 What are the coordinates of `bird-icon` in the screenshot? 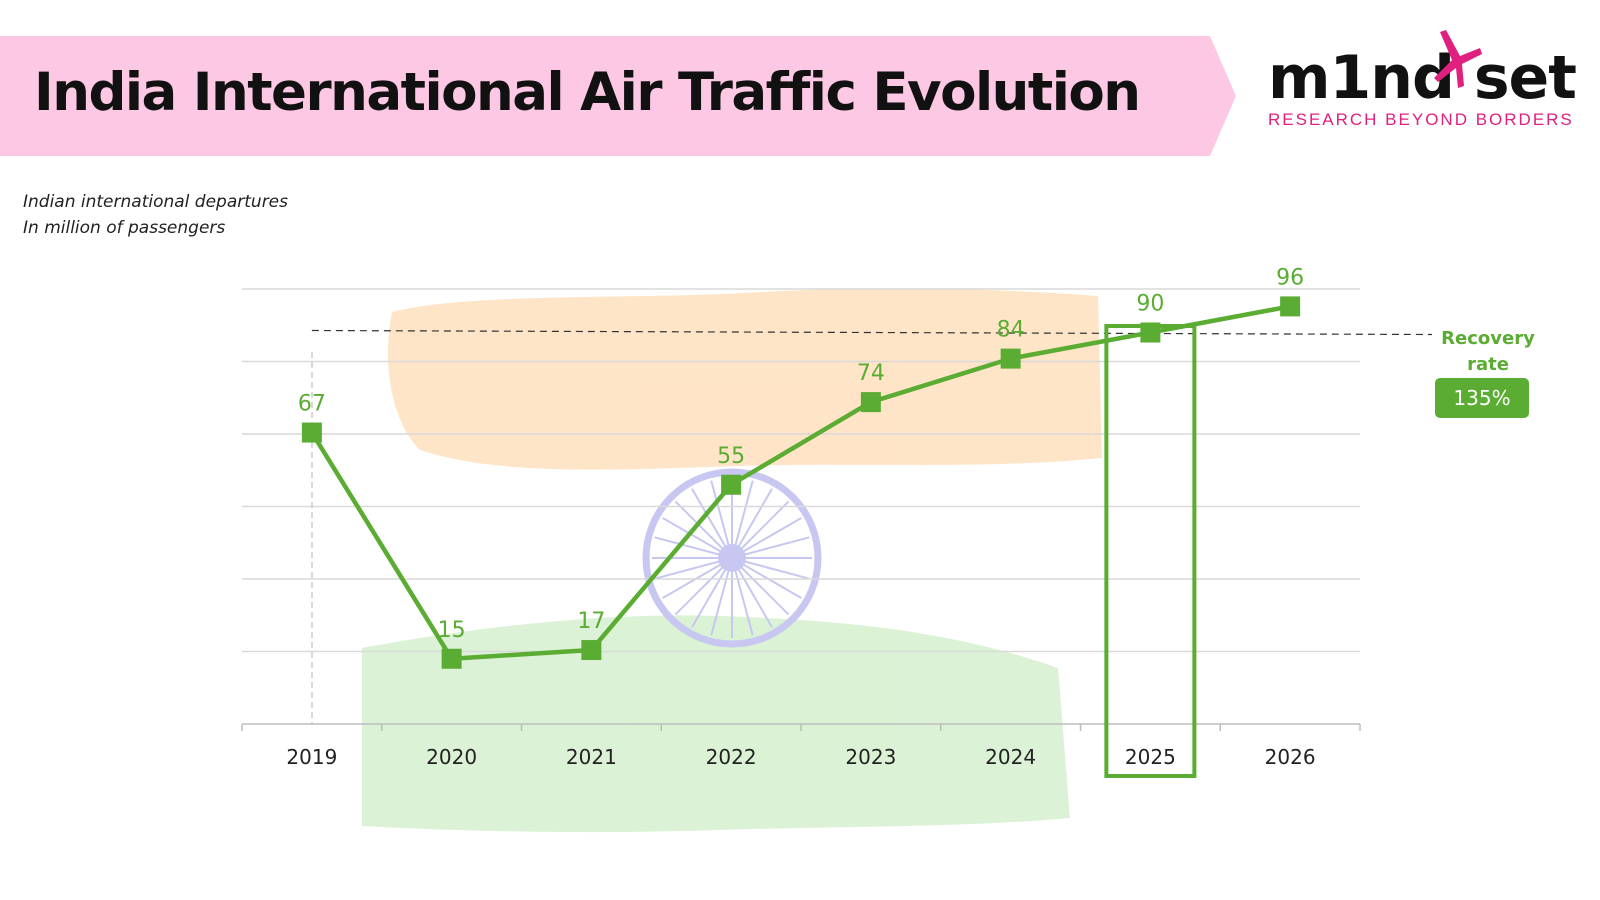 It's located at (1458, 59).